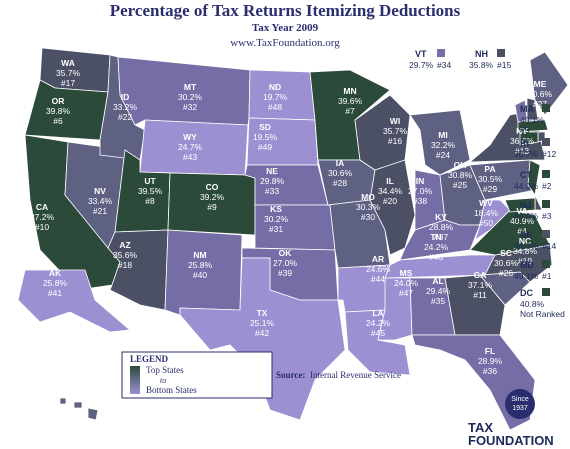 The image size is (570, 449). What do you see at coordinates (547, 186) in the screenshot?
I see `callout-rank: #2` at bounding box center [547, 186].